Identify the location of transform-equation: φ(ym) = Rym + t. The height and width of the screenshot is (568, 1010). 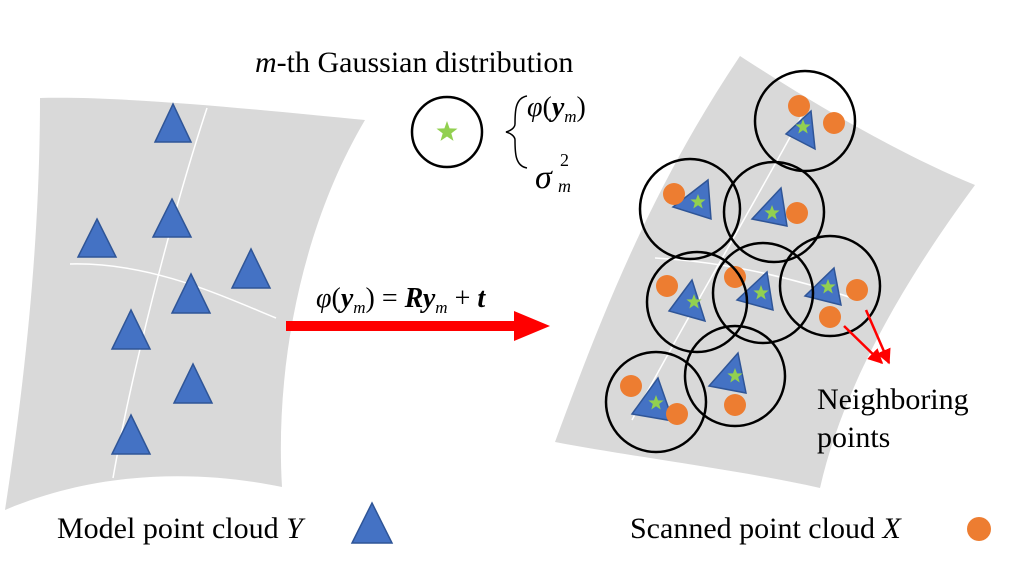
(401, 300).